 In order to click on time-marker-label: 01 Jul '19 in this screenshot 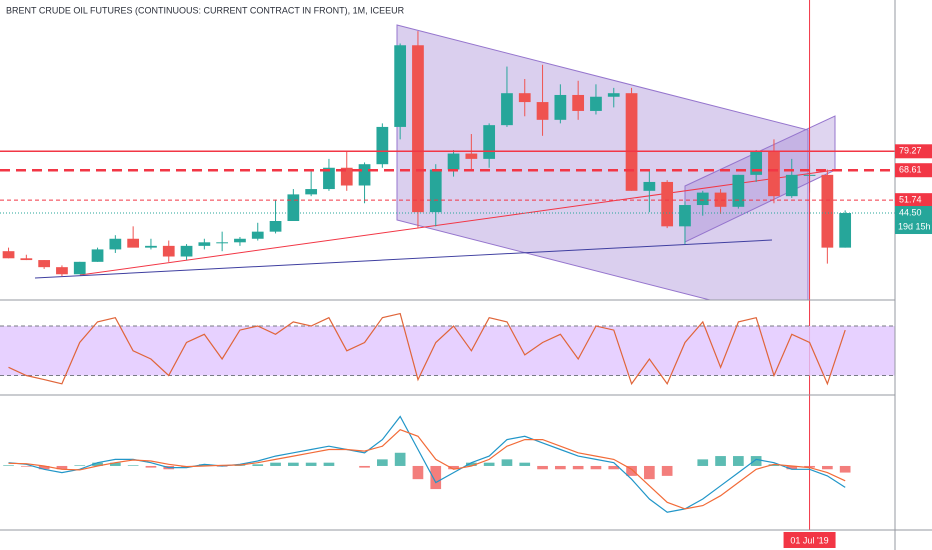, I will do `click(809, 540)`.